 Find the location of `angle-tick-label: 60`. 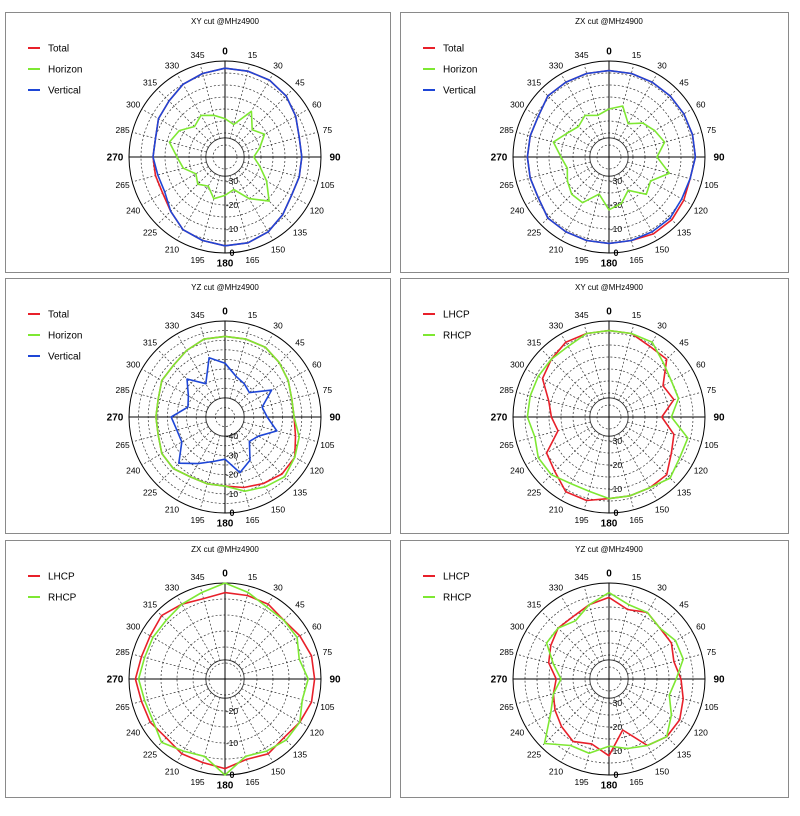

angle-tick-label: 60 is located at coordinates (317, 365).